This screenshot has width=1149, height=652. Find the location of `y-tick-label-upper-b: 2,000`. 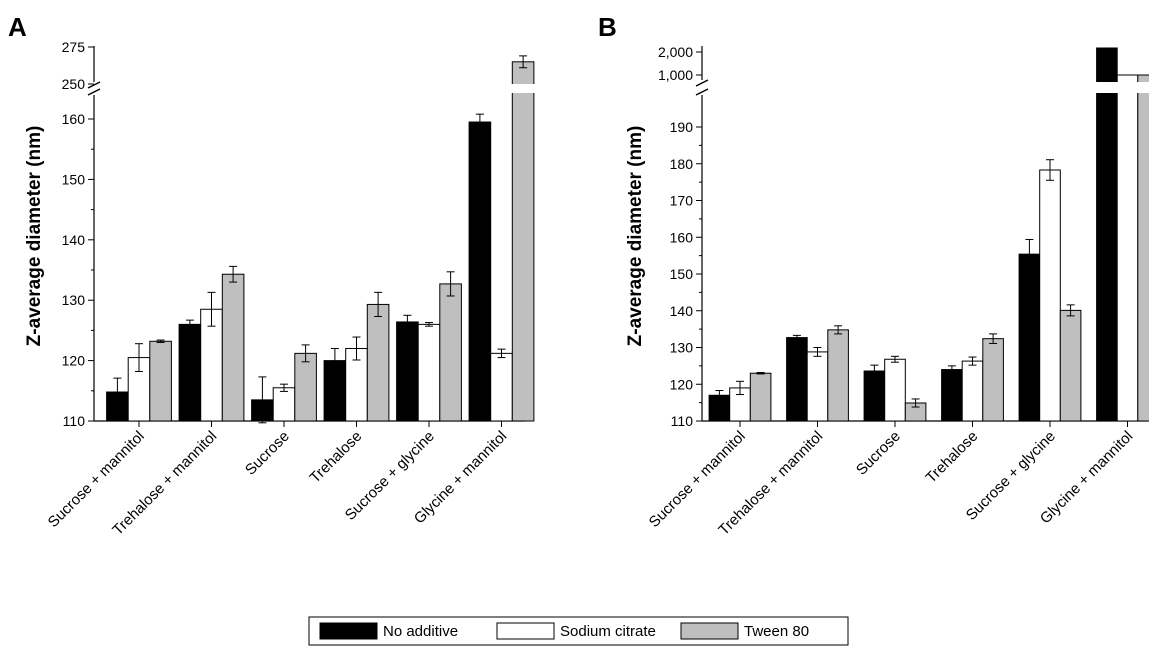

y-tick-label-upper-b: 2,000 is located at coordinates (675, 52).